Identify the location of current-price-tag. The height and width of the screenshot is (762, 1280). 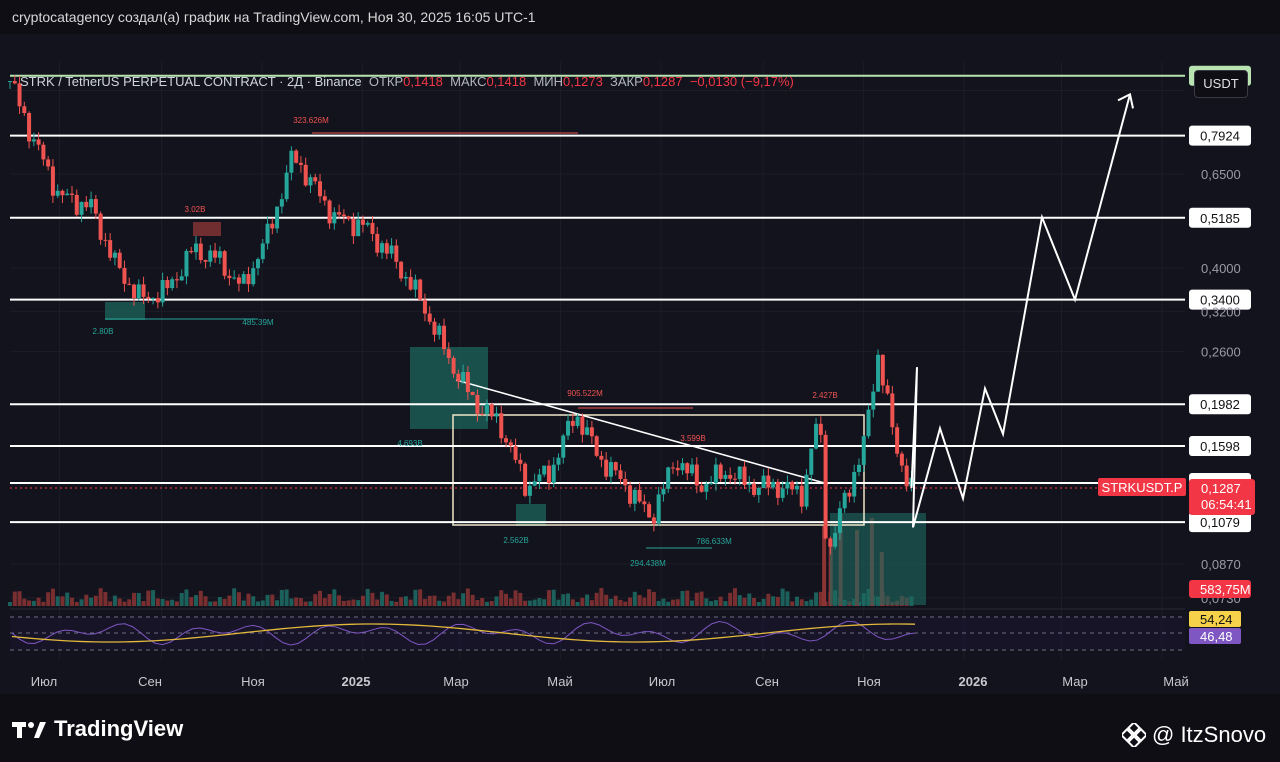
(1222, 496).